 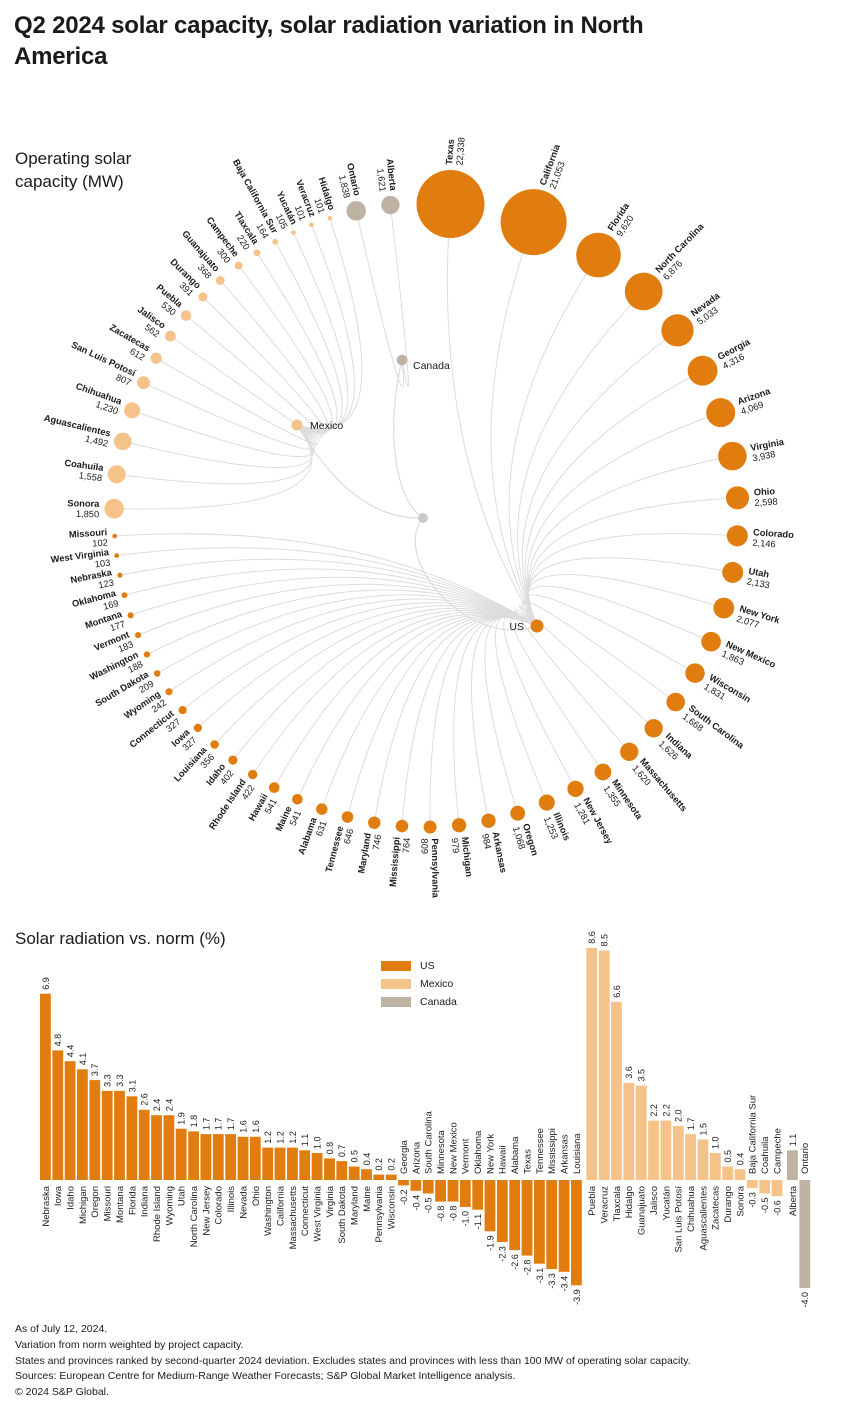 I want to click on bar-value-text: 0.4, so click(x=367, y=1159).